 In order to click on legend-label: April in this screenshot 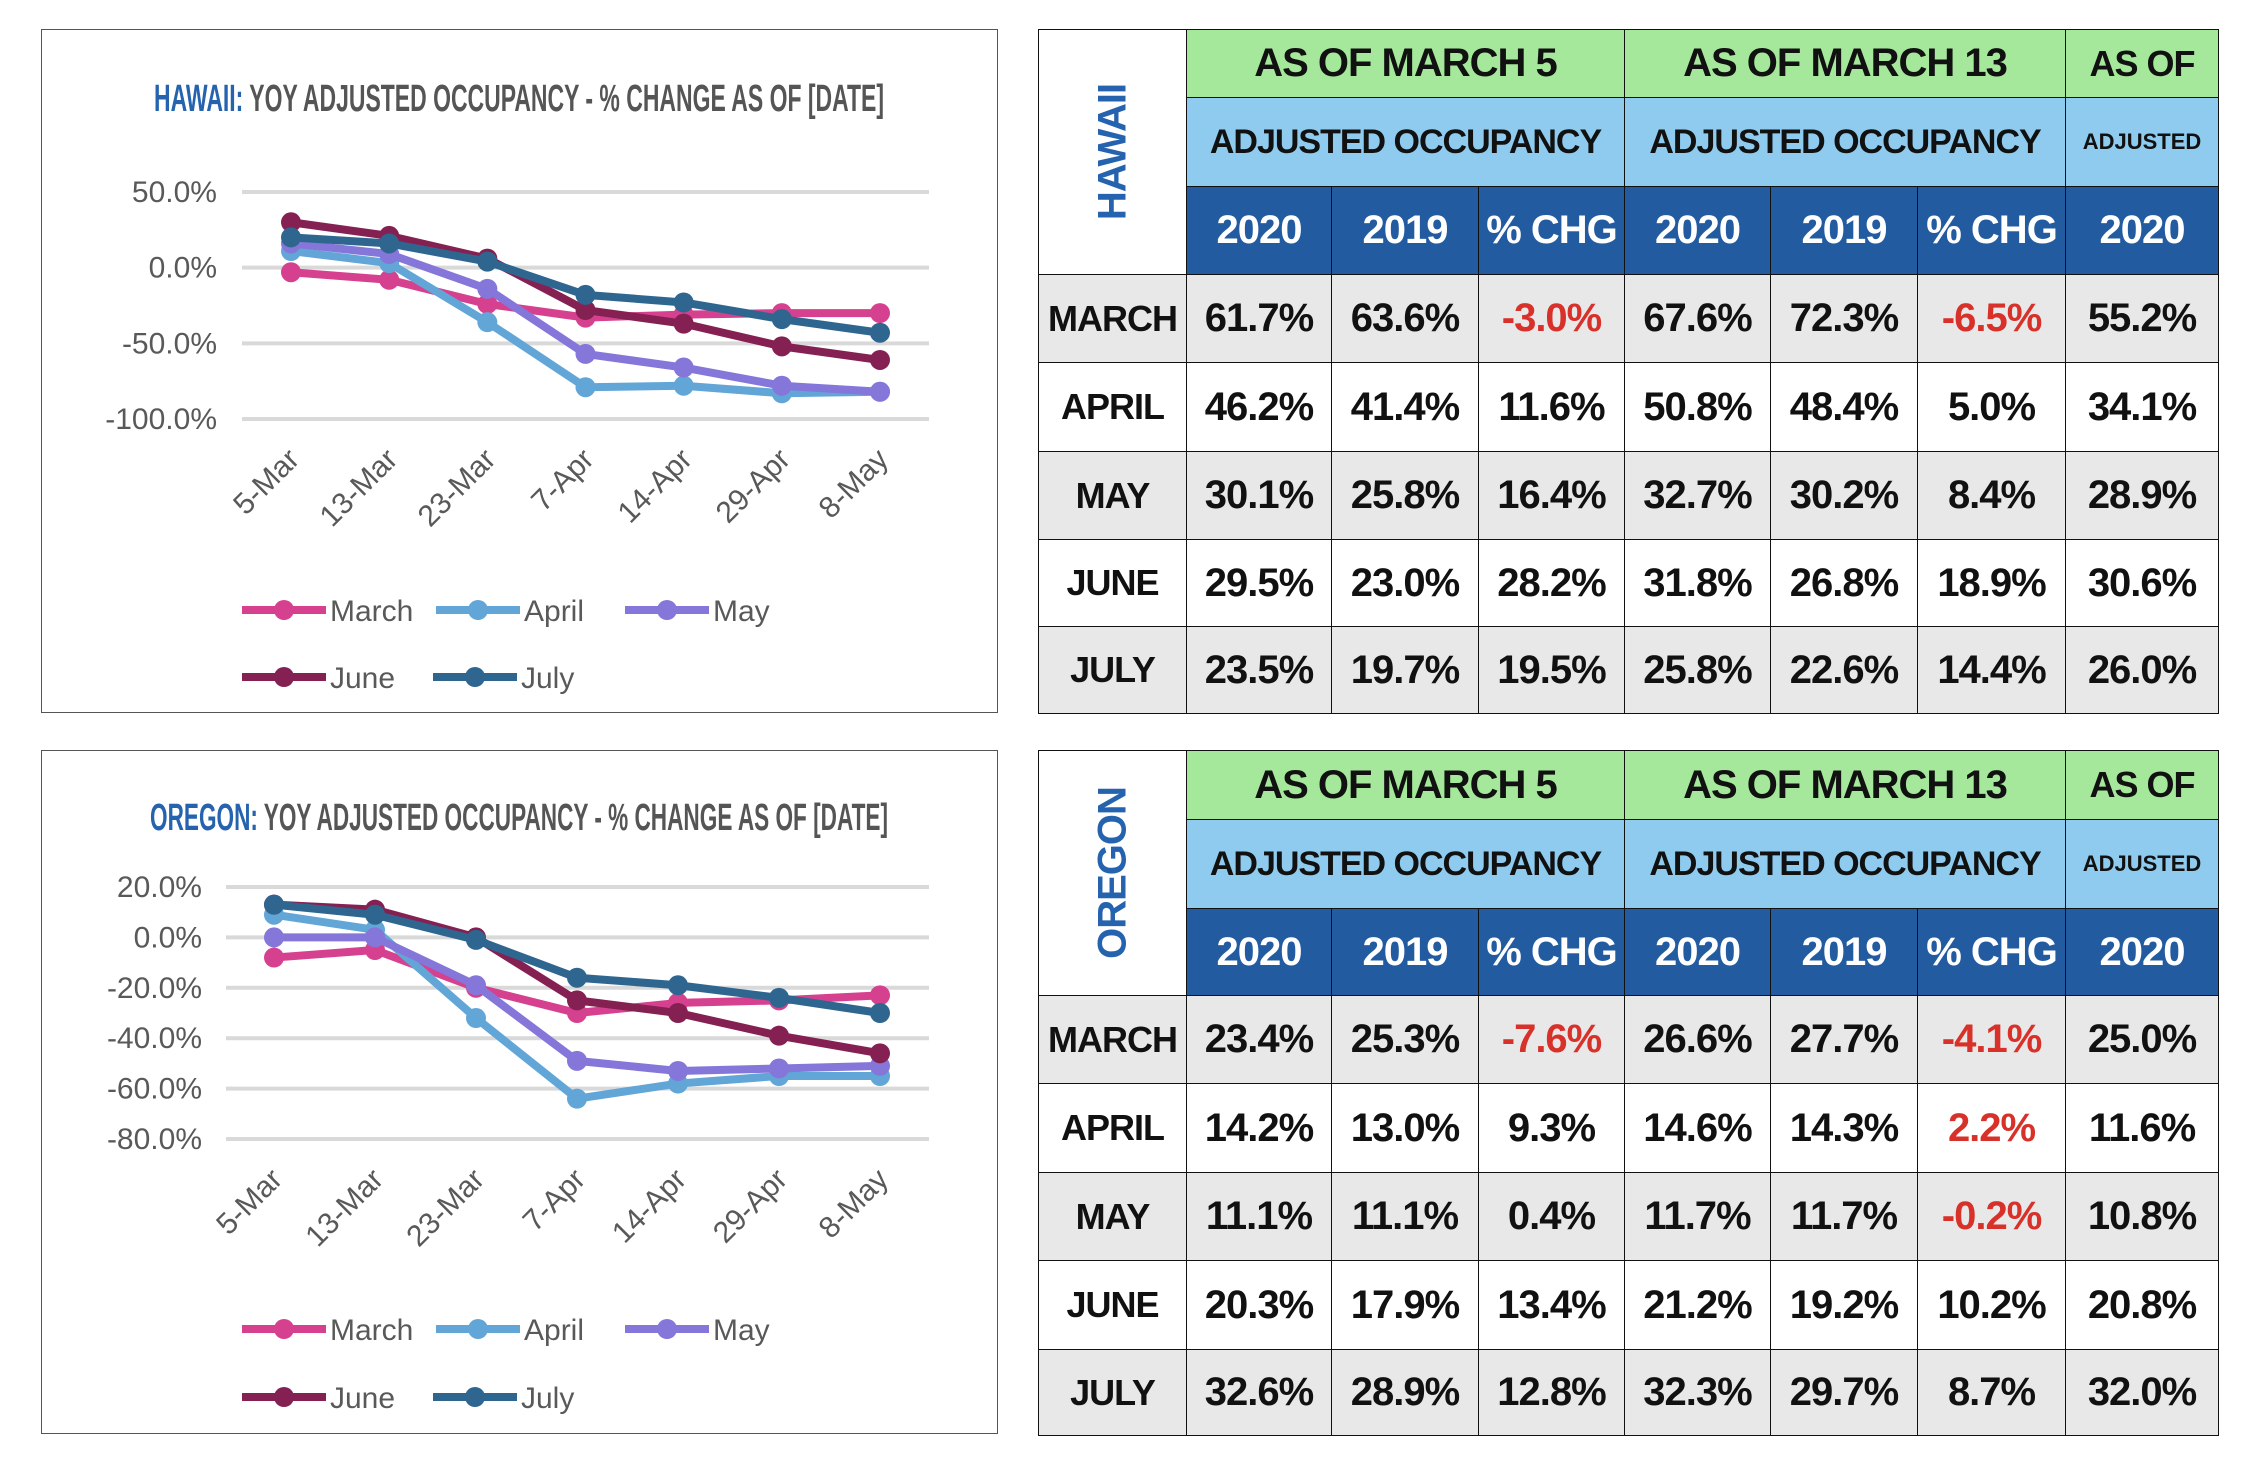, I will do `click(554, 611)`.